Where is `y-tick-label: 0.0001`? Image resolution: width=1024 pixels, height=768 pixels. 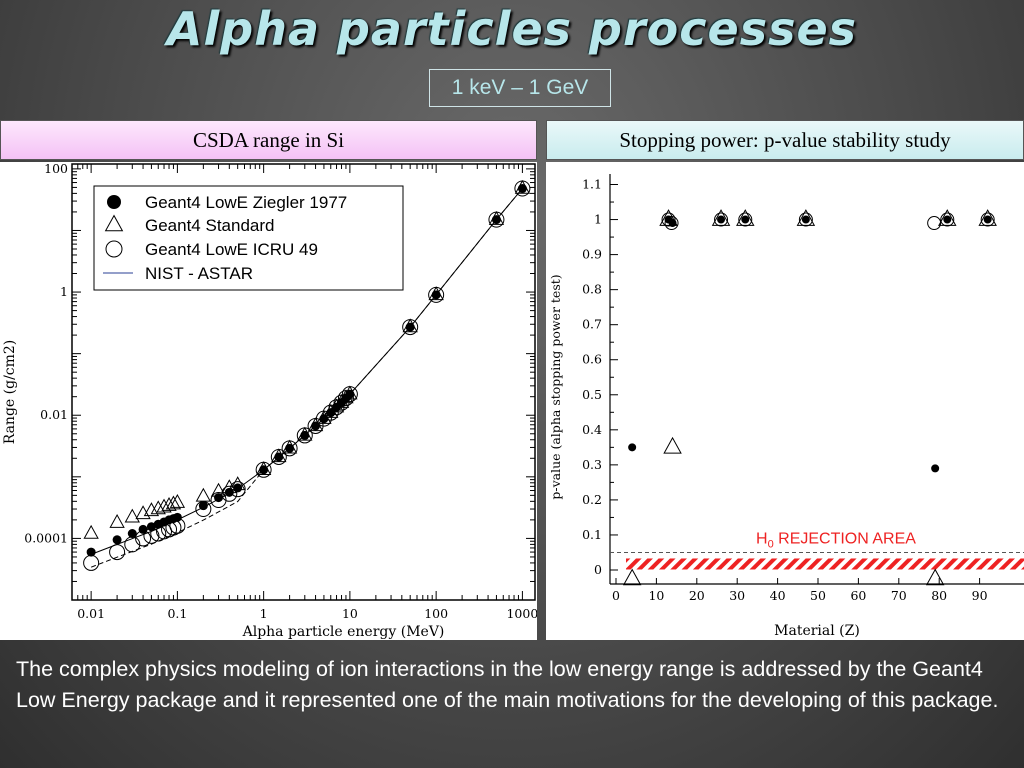 y-tick-label: 0.0001 is located at coordinates (46, 537).